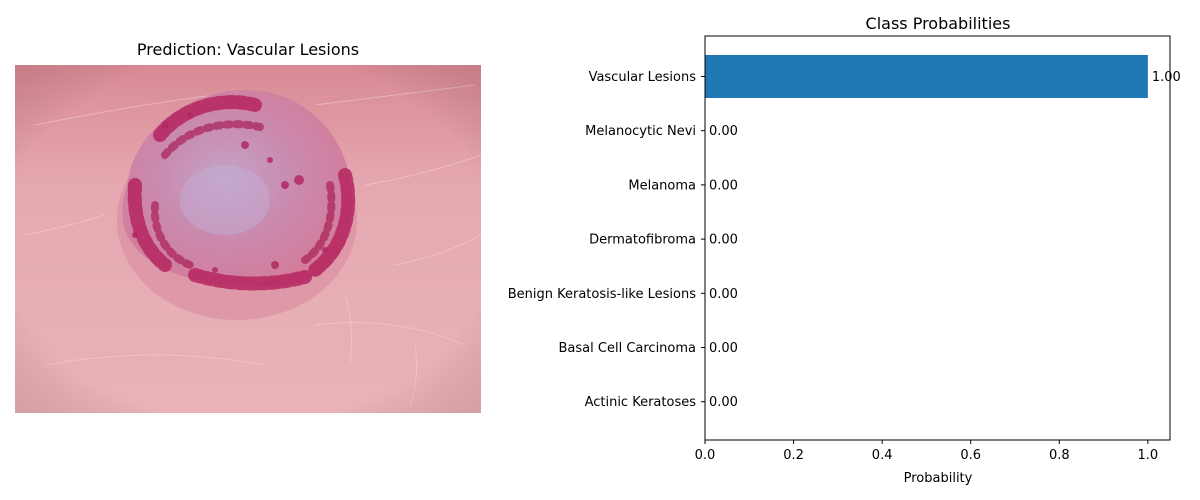 The width and height of the screenshot is (1200, 500). I want to click on y-tick-label-1: Vascular Lesions, so click(643, 77).